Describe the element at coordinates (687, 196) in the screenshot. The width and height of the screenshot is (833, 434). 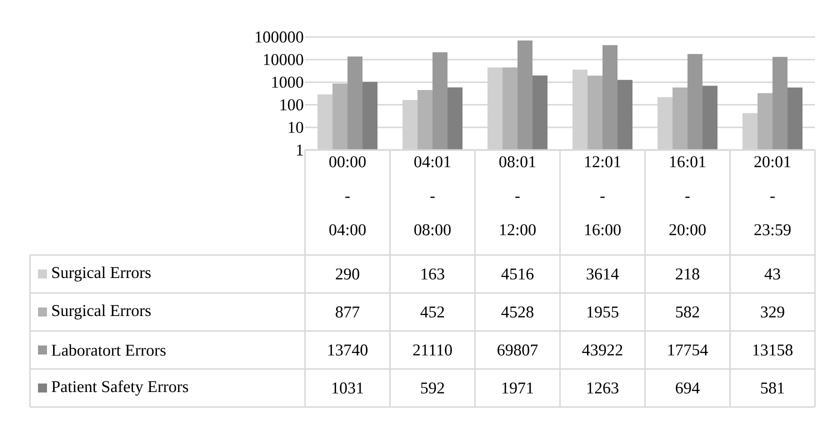
I see `category-label: 16:01 - 20:00` at that location.